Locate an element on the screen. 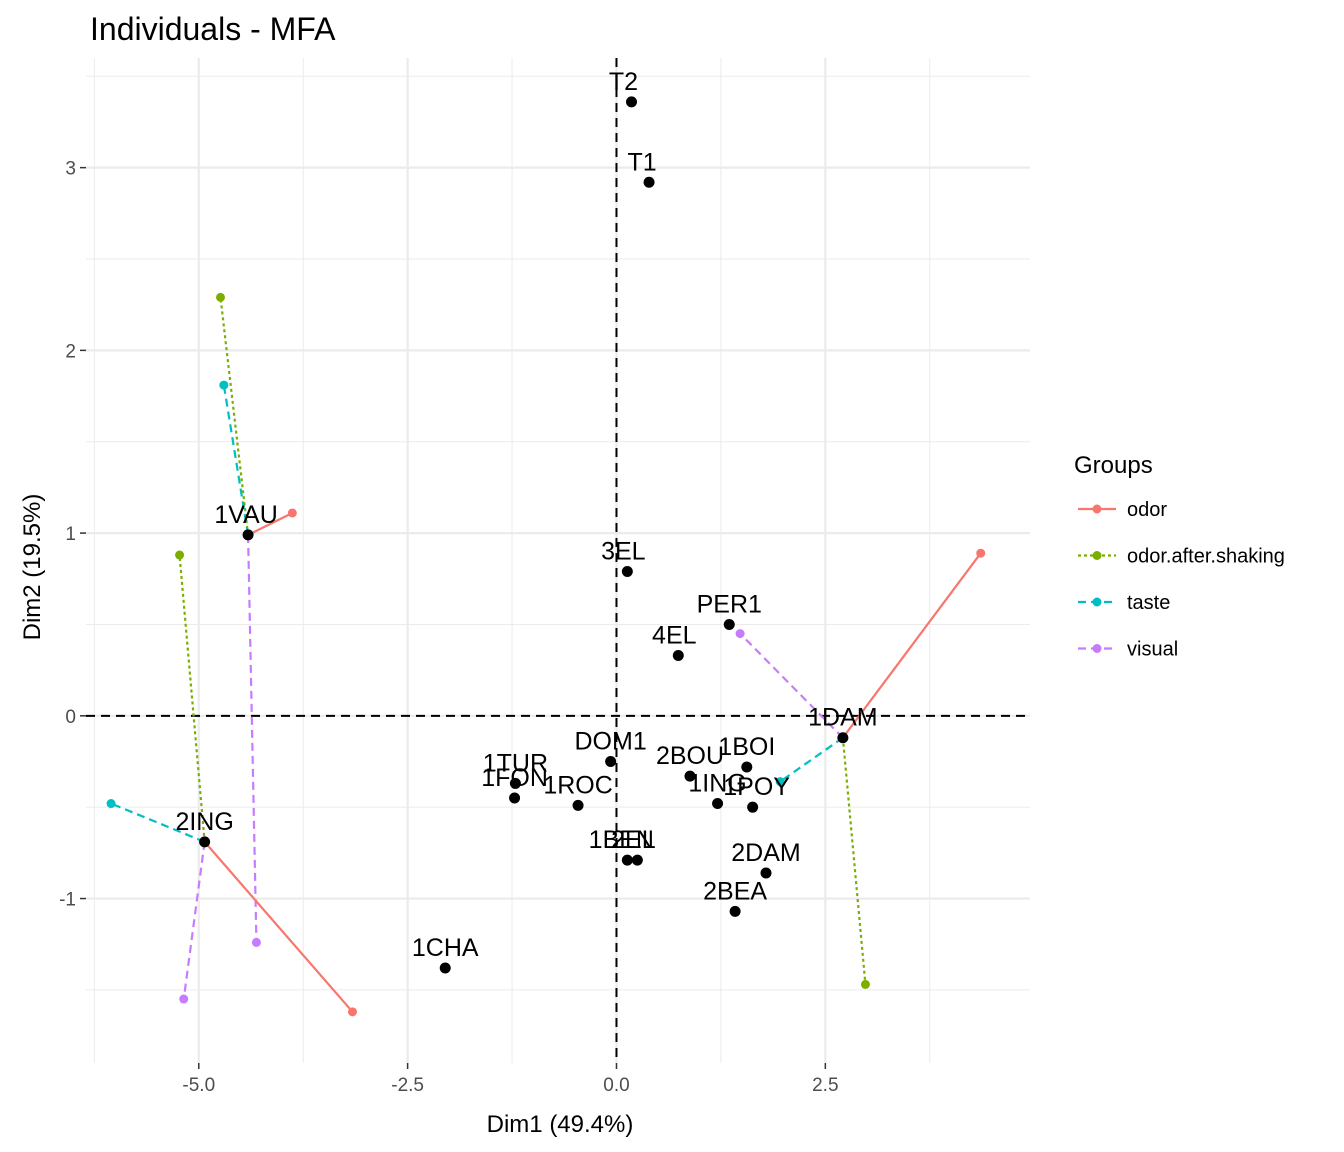 The height and width of the screenshot is (1152, 1344). individual-label: 1BOI is located at coordinates (746, 747).